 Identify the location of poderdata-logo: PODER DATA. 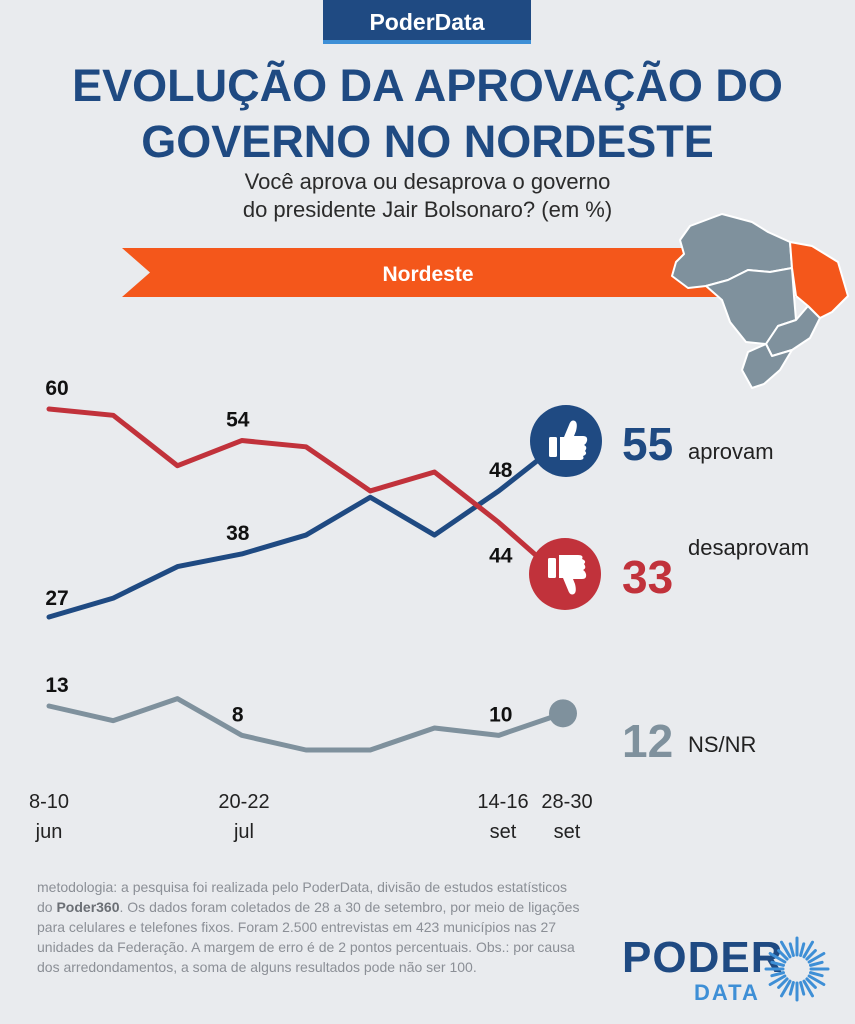
(726, 969).